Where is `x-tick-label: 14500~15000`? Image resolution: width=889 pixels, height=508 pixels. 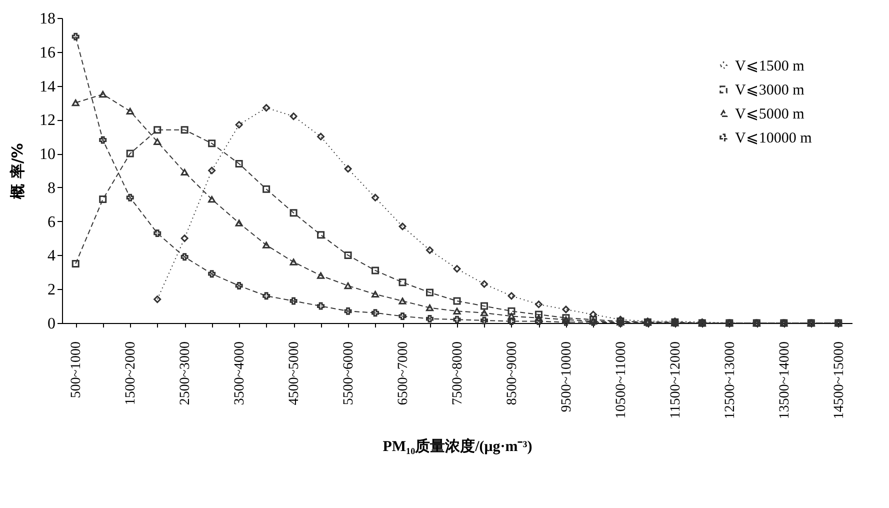 x-tick-label: 14500~15000 is located at coordinates (839, 381).